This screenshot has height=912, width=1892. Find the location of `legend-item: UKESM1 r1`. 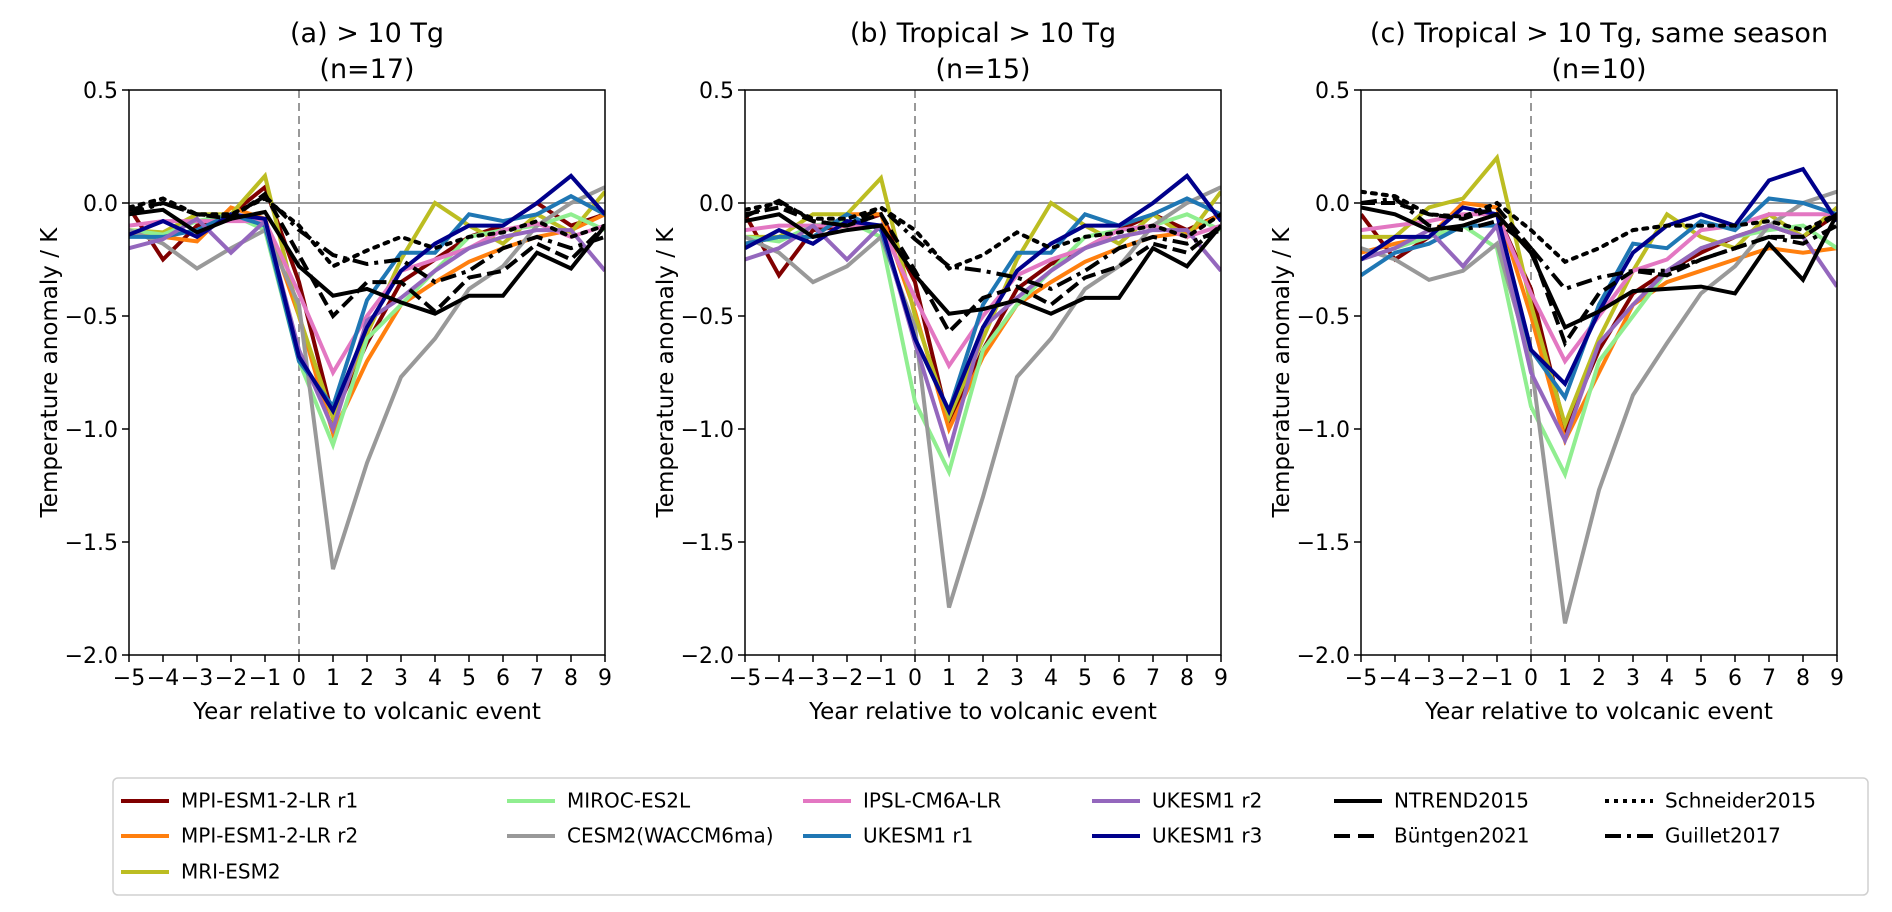

legend-item: UKESM1 r1 is located at coordinates (888, 836).